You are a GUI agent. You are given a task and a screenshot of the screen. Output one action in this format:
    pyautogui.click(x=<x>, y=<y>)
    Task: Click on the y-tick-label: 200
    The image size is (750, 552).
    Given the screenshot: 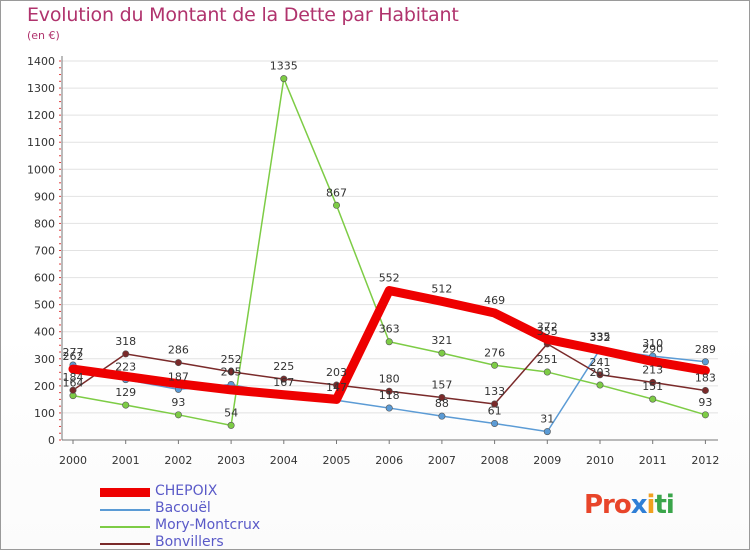 What is the action you would take?
    pyautogui.click(x=44, y=386)
    